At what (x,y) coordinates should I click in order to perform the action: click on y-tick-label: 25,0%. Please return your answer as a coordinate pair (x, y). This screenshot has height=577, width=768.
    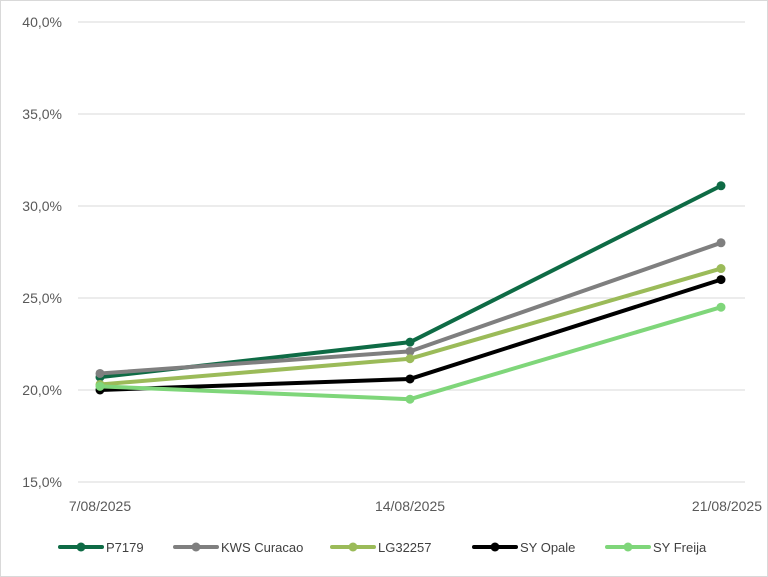
    Looking at the image, I should click on (42, 298).